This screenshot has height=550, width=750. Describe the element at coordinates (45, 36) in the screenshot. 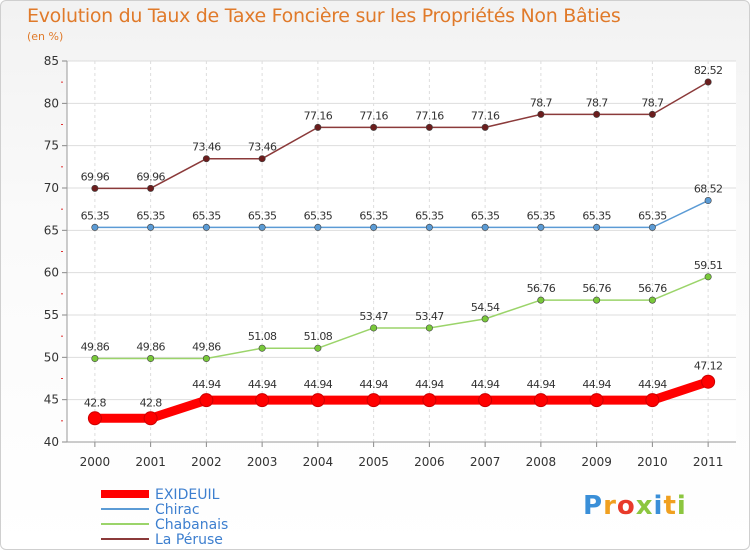

I see `y-axis-unit: (en %)` at that location.